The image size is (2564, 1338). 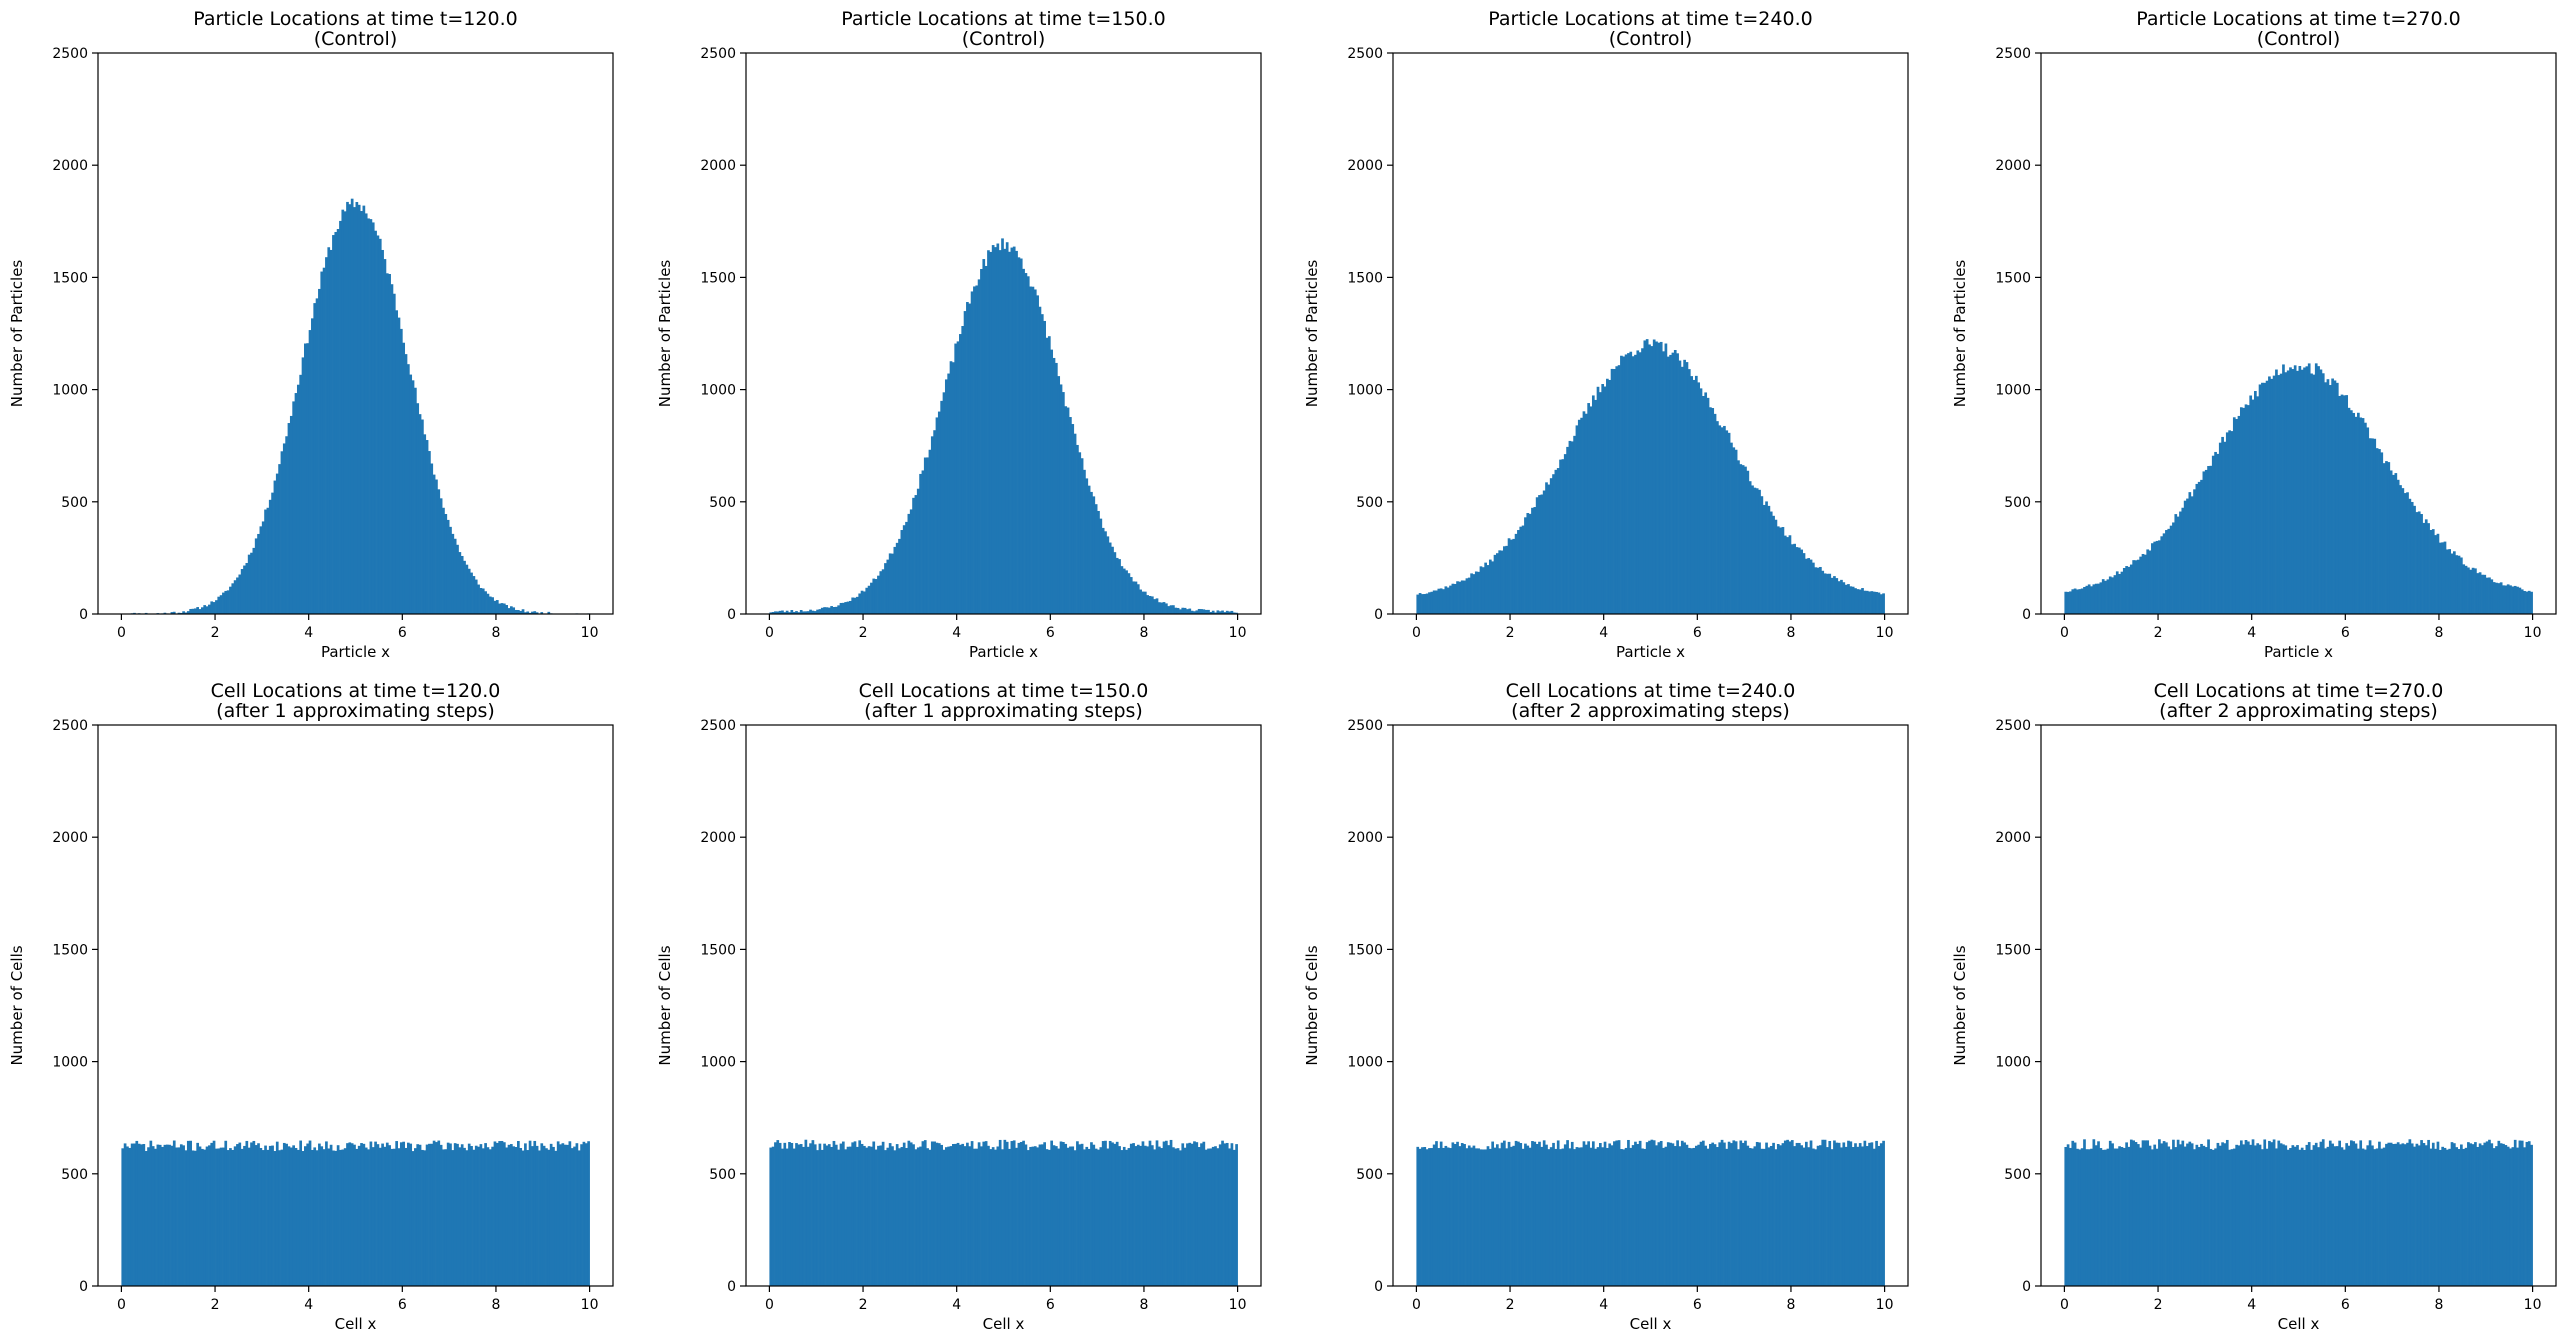 I want to click on x-tick-label: 2, so click(x=863, y=1305).